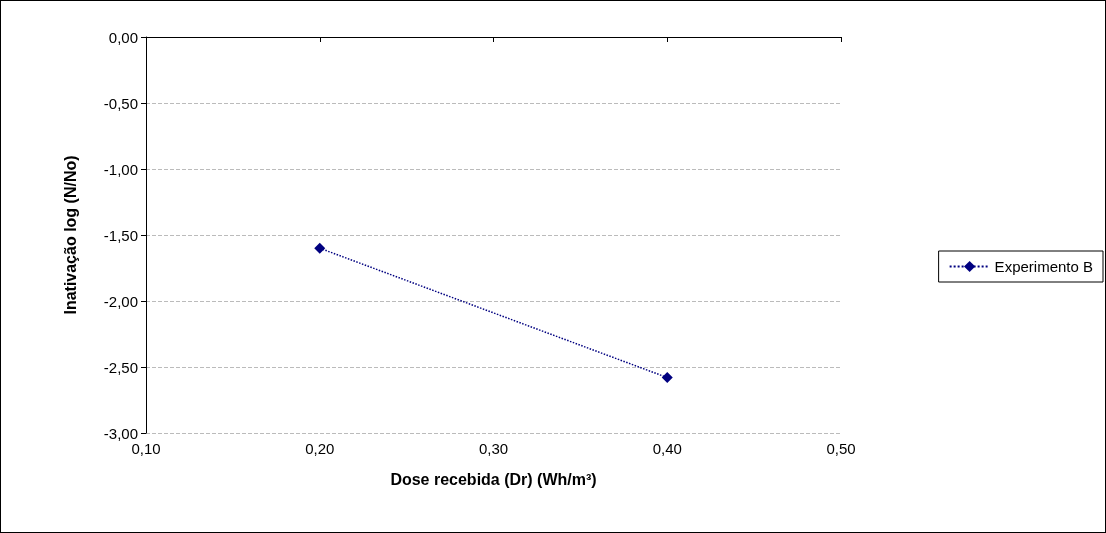 This screenshot has width=1106, height=533. Describe the element at coordinates (120, 301) in the screenshot. I see `y-tick-label: -2,00` at that location.